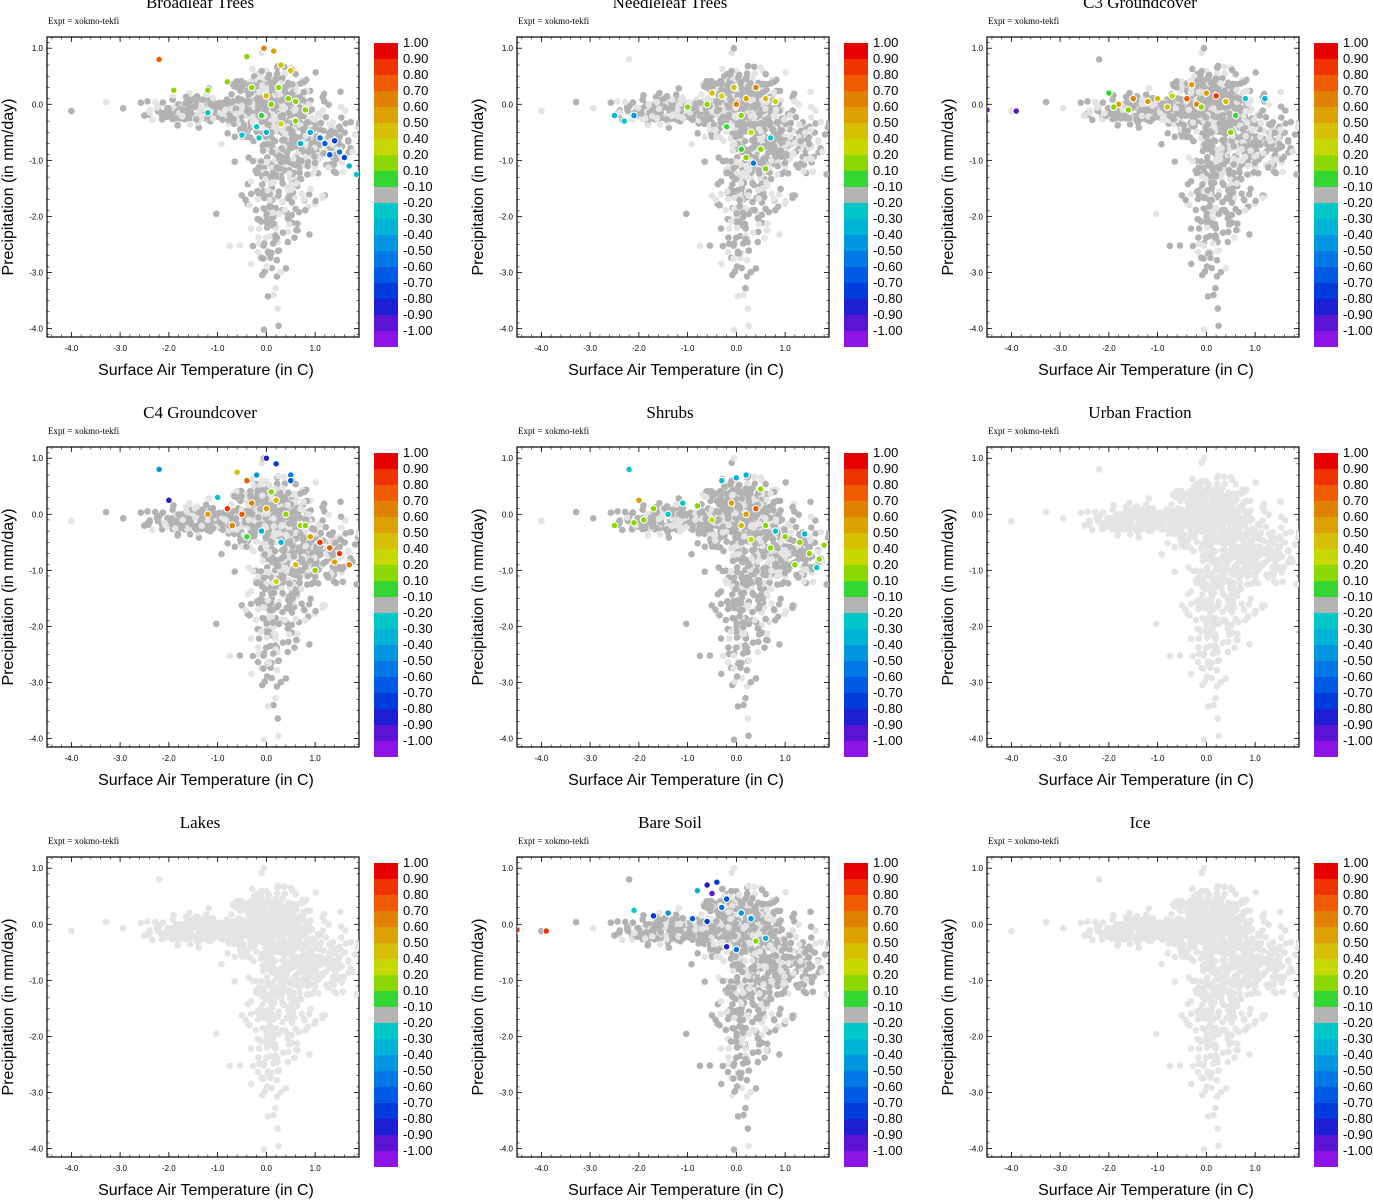  I want to click on y-tick-label: -3.0, so click(506, 273).